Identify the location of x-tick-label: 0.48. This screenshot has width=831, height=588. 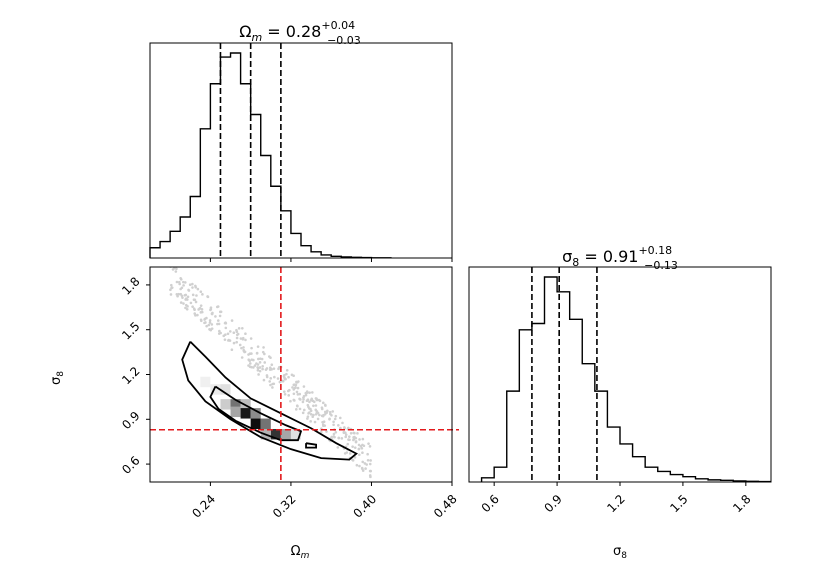
(445, 506).